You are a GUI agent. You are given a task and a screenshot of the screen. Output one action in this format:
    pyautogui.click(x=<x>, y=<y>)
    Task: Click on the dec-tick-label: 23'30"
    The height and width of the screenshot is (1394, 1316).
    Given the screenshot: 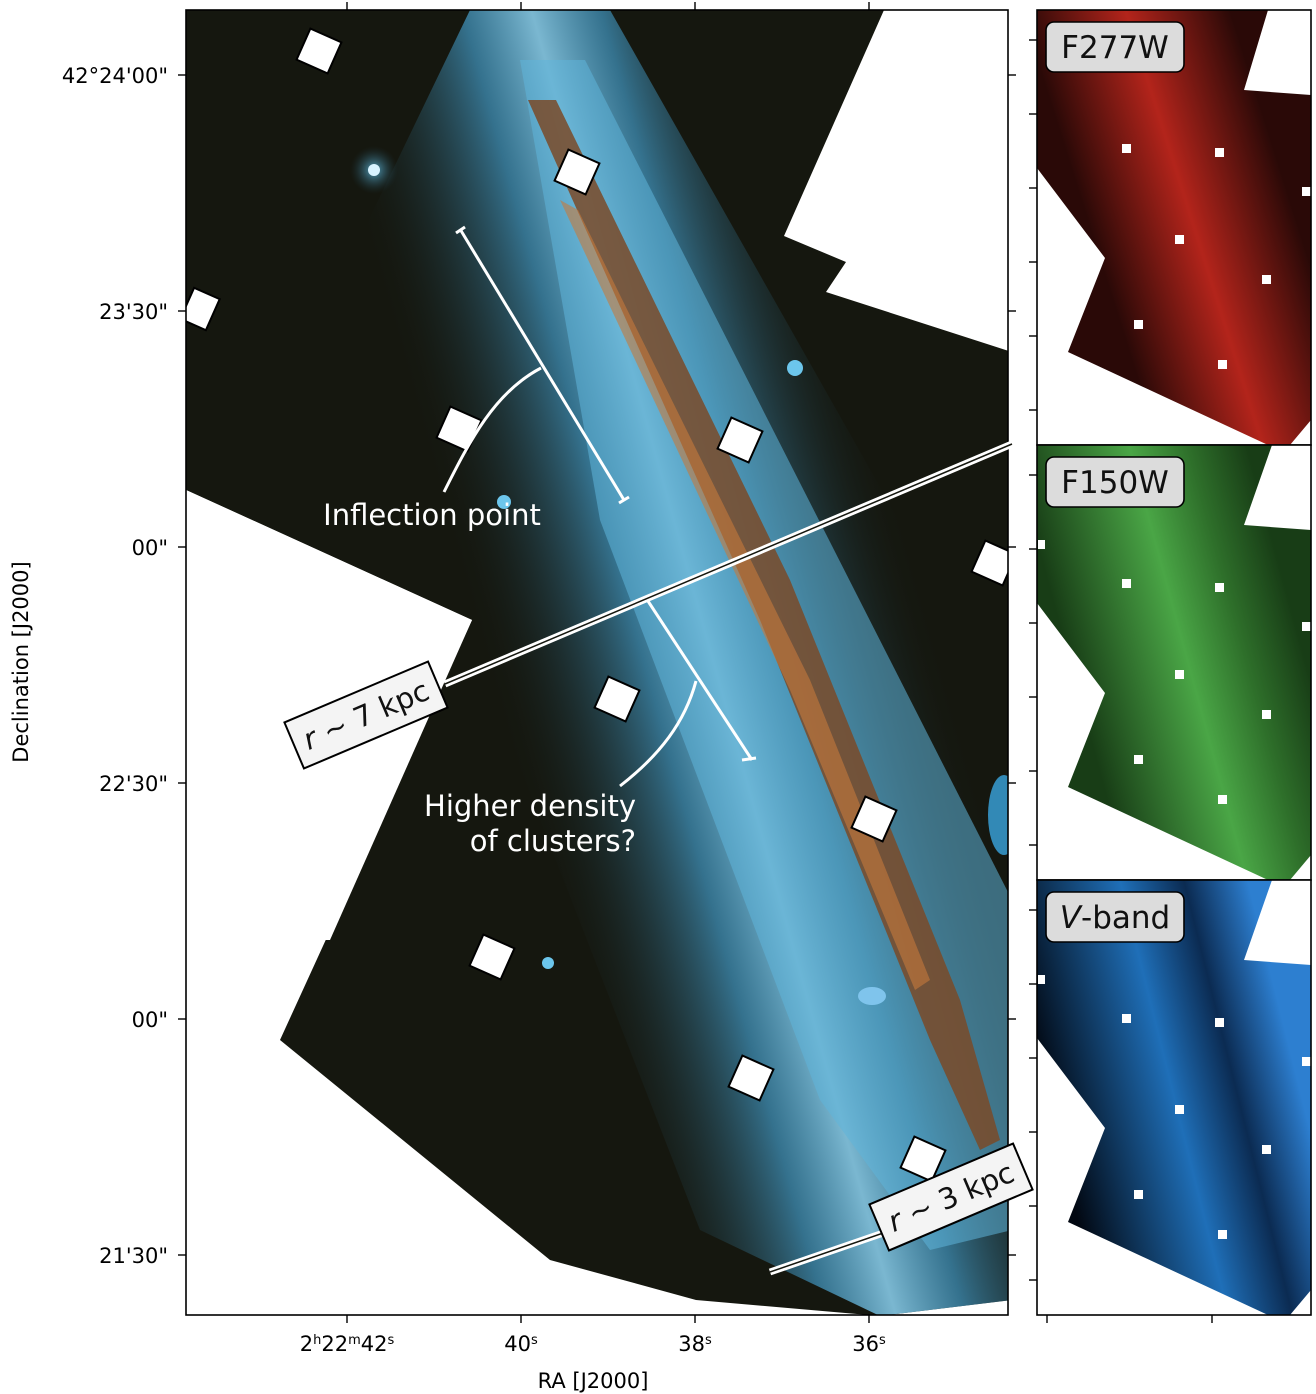 What is the action you would take?
    pyautogui.click(x=133, y=312)
    